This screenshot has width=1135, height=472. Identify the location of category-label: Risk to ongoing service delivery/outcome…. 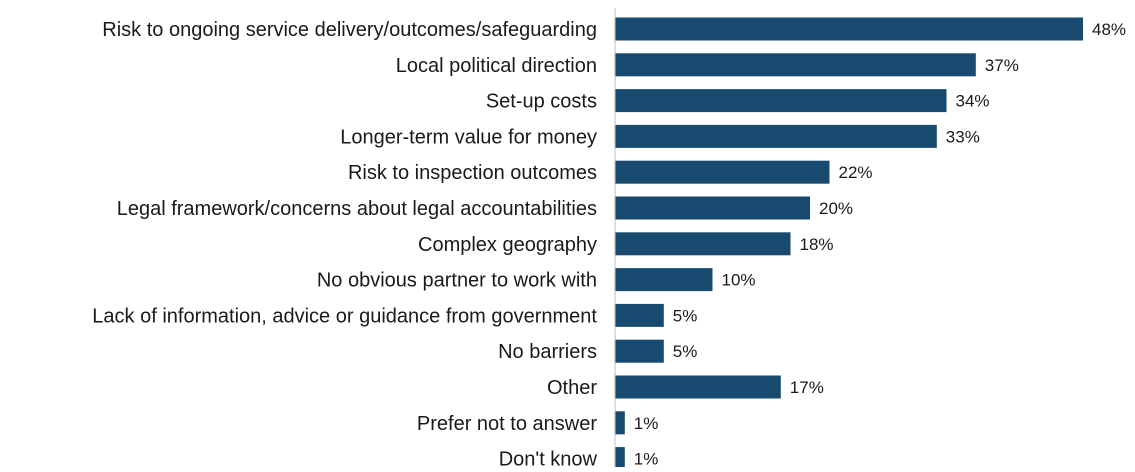
(349, 30).